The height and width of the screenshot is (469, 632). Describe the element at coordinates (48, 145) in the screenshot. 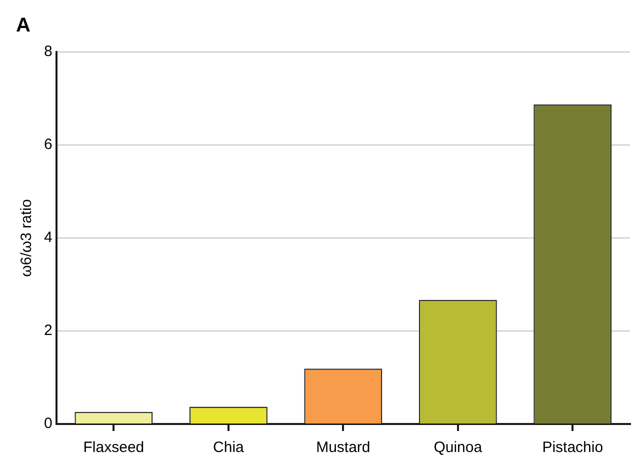

I see `y-tick-label: 6` at that location.